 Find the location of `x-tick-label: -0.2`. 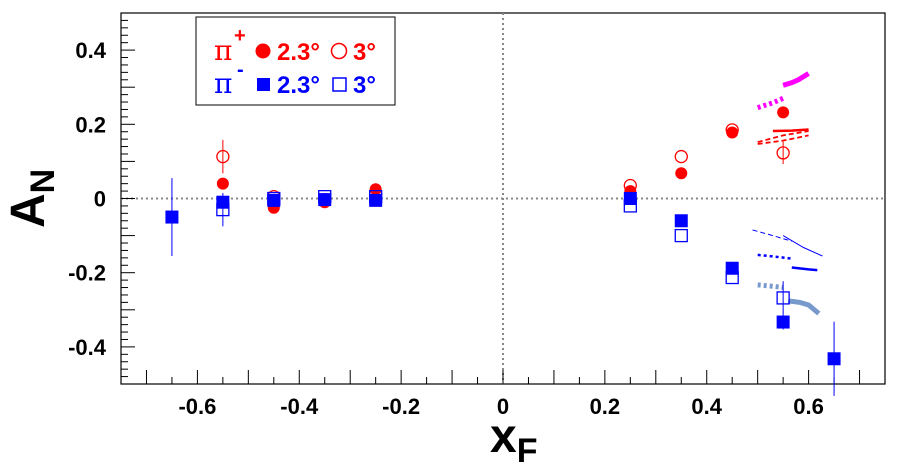

x-tick-label: -0.2 is located at coordinates (401, 406).